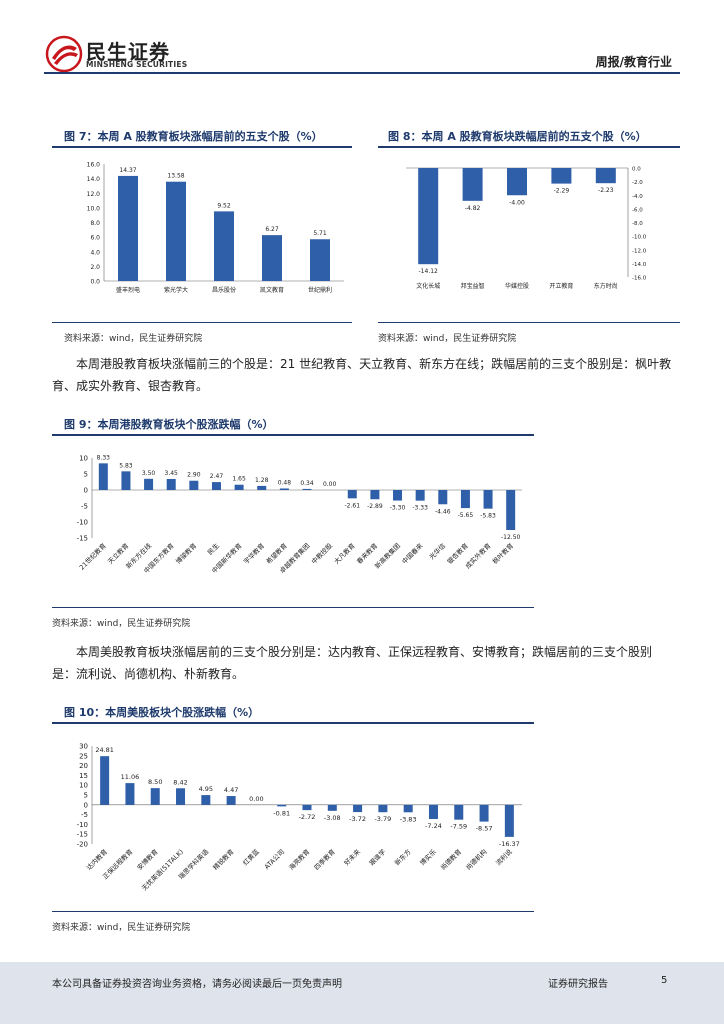 The image size is (724, 1024). I want to click on y-tick-label: -20, so click(82, 845).